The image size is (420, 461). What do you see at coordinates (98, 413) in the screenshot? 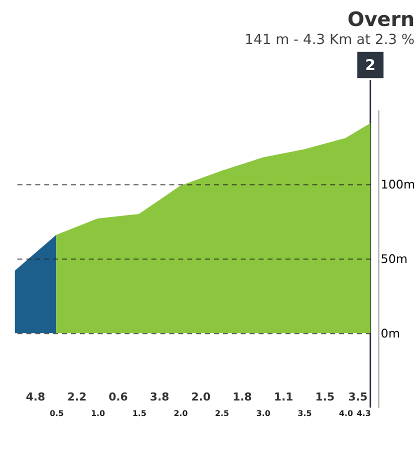
I see `x-tick-label: 1.0` at bounding box center [98, 413].